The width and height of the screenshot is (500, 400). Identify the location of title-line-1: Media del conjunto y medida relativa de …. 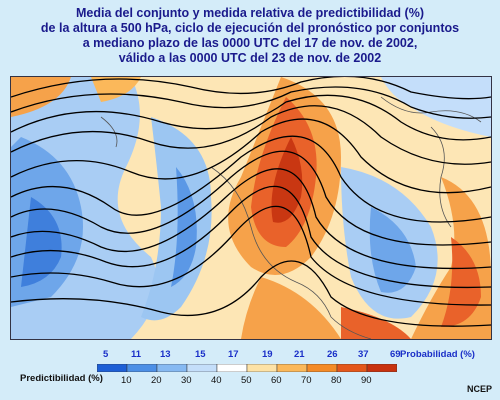
(250, 13).